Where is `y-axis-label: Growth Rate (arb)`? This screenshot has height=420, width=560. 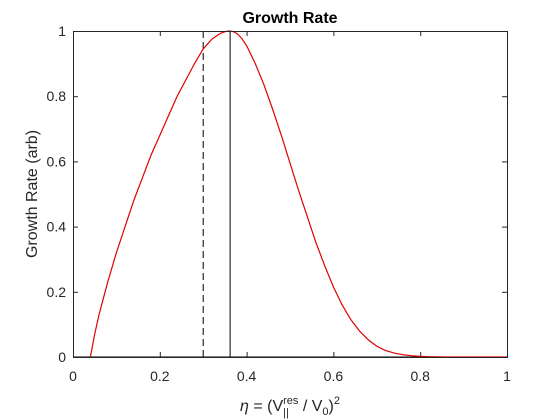
y-axis-label: Growth Rate (arb) is located at coordinates (32, 194).